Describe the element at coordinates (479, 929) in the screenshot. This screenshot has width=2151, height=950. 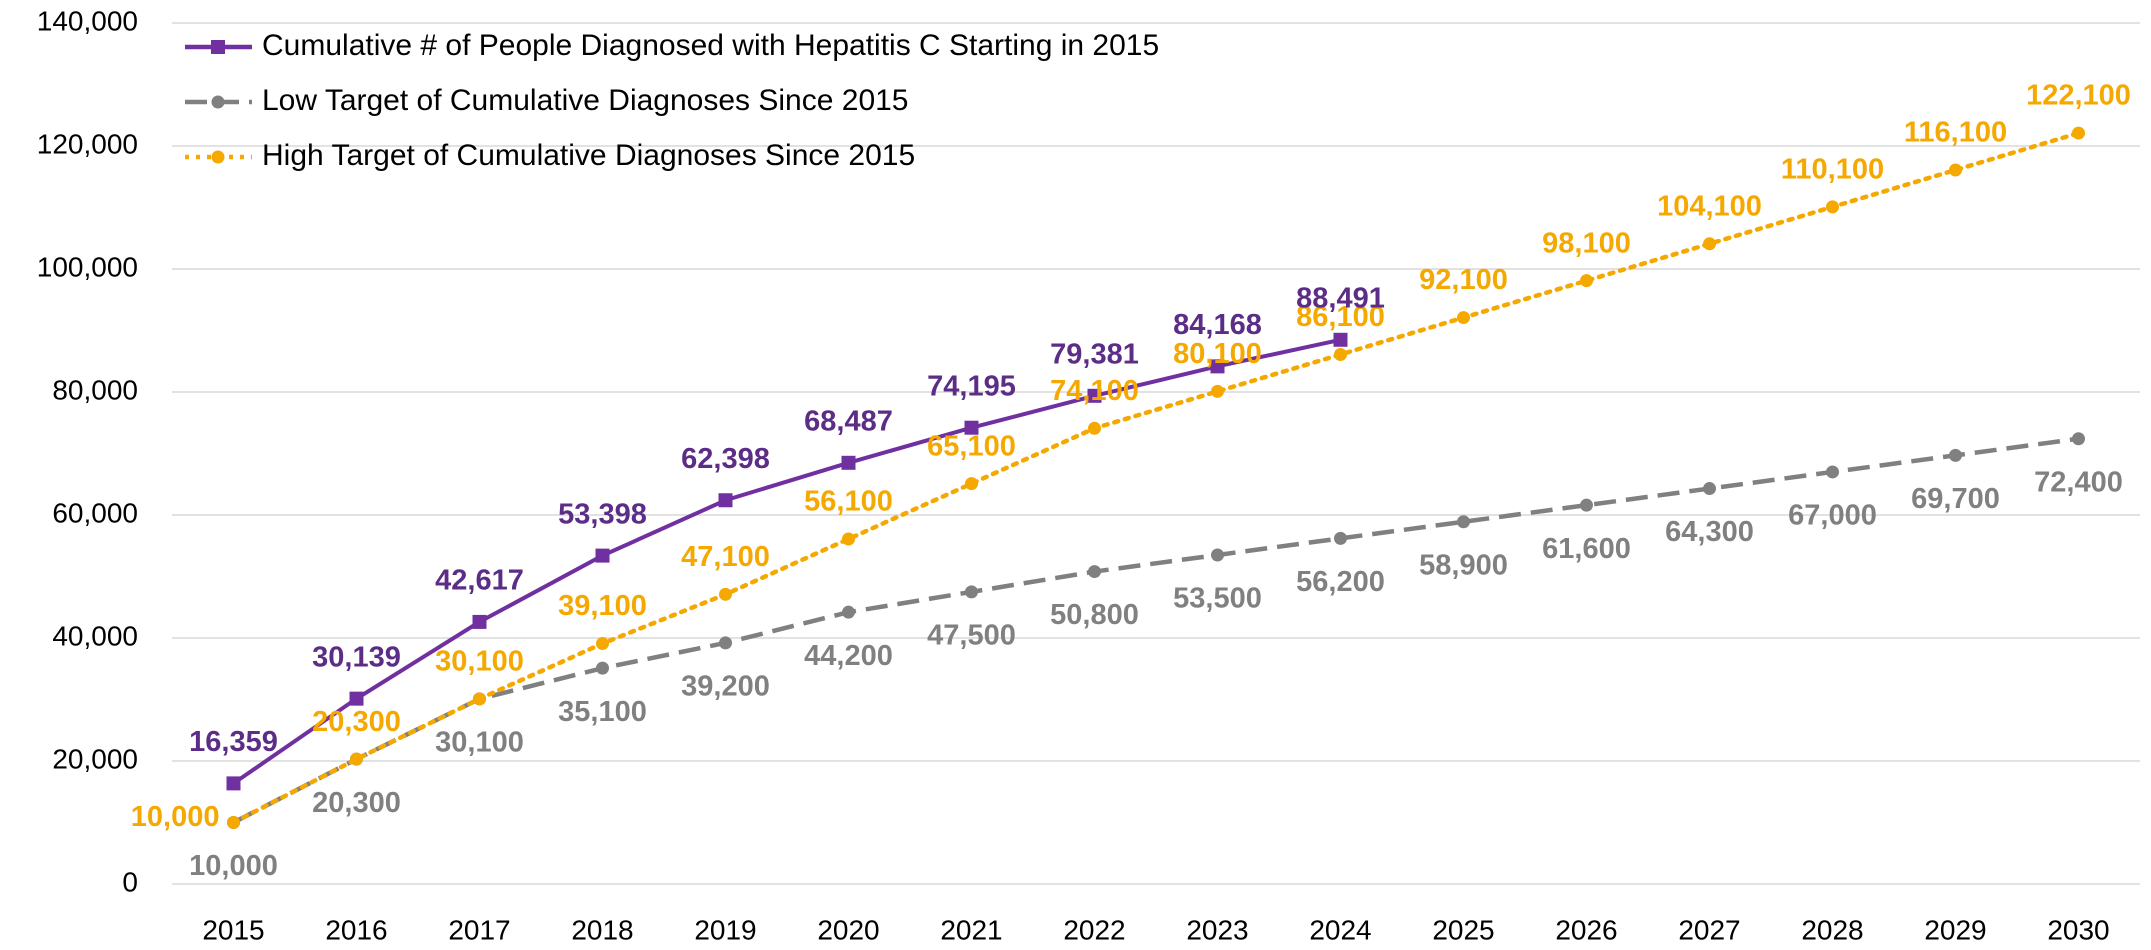
I see `x-tick-label: 2017` at that location.